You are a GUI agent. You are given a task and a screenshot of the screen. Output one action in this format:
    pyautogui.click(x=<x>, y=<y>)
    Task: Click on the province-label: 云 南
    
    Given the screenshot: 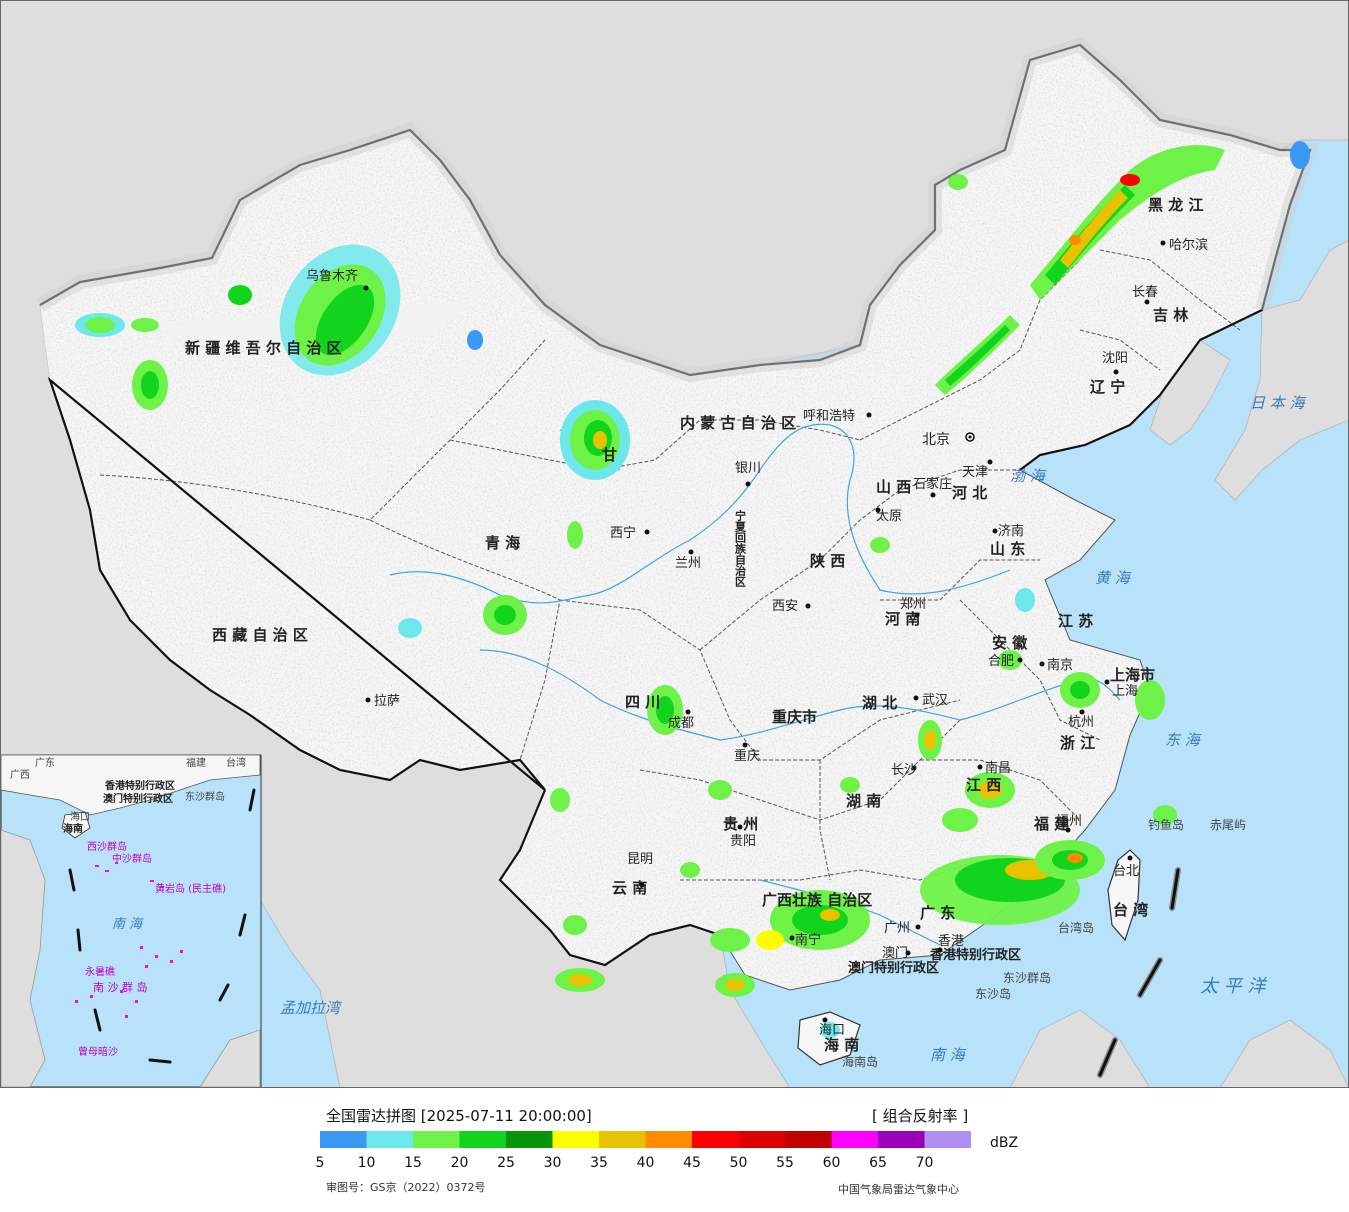 What is the action you would take?
    pyautogui.click(x=629, y=888)
    